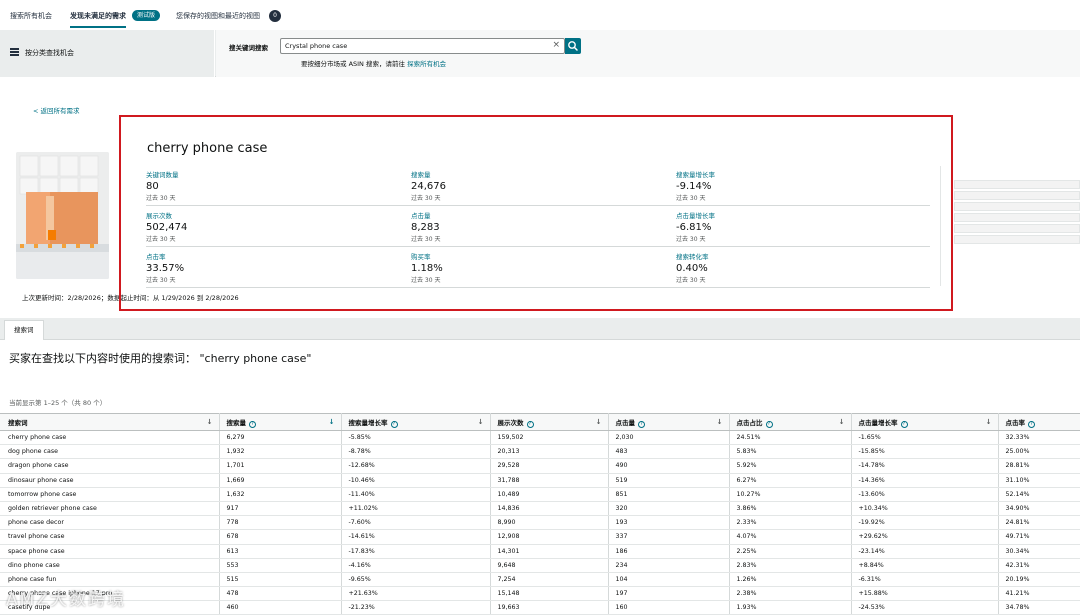 The height and width of the screenshot is (615, 1080). What do you see at coordinates (790, 523) in the screenshot?
I see `table-cell: 2.33%` at bounding box center [790, 523].